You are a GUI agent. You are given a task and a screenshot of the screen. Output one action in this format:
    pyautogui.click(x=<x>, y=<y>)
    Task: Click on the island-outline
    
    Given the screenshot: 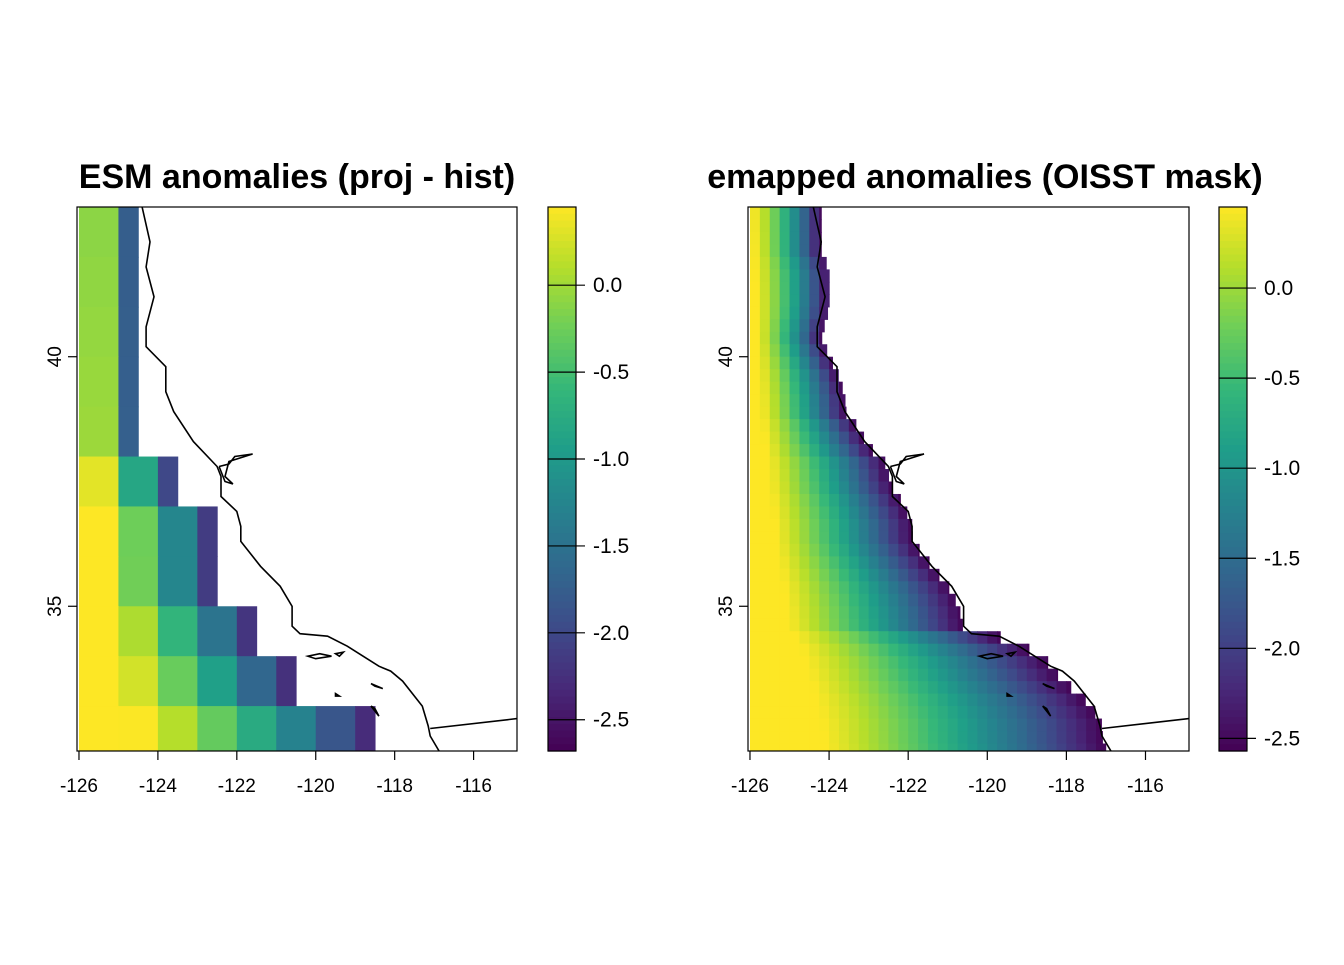 What is the action you would take?
    pyautogui.click(x=338, y=694)
    